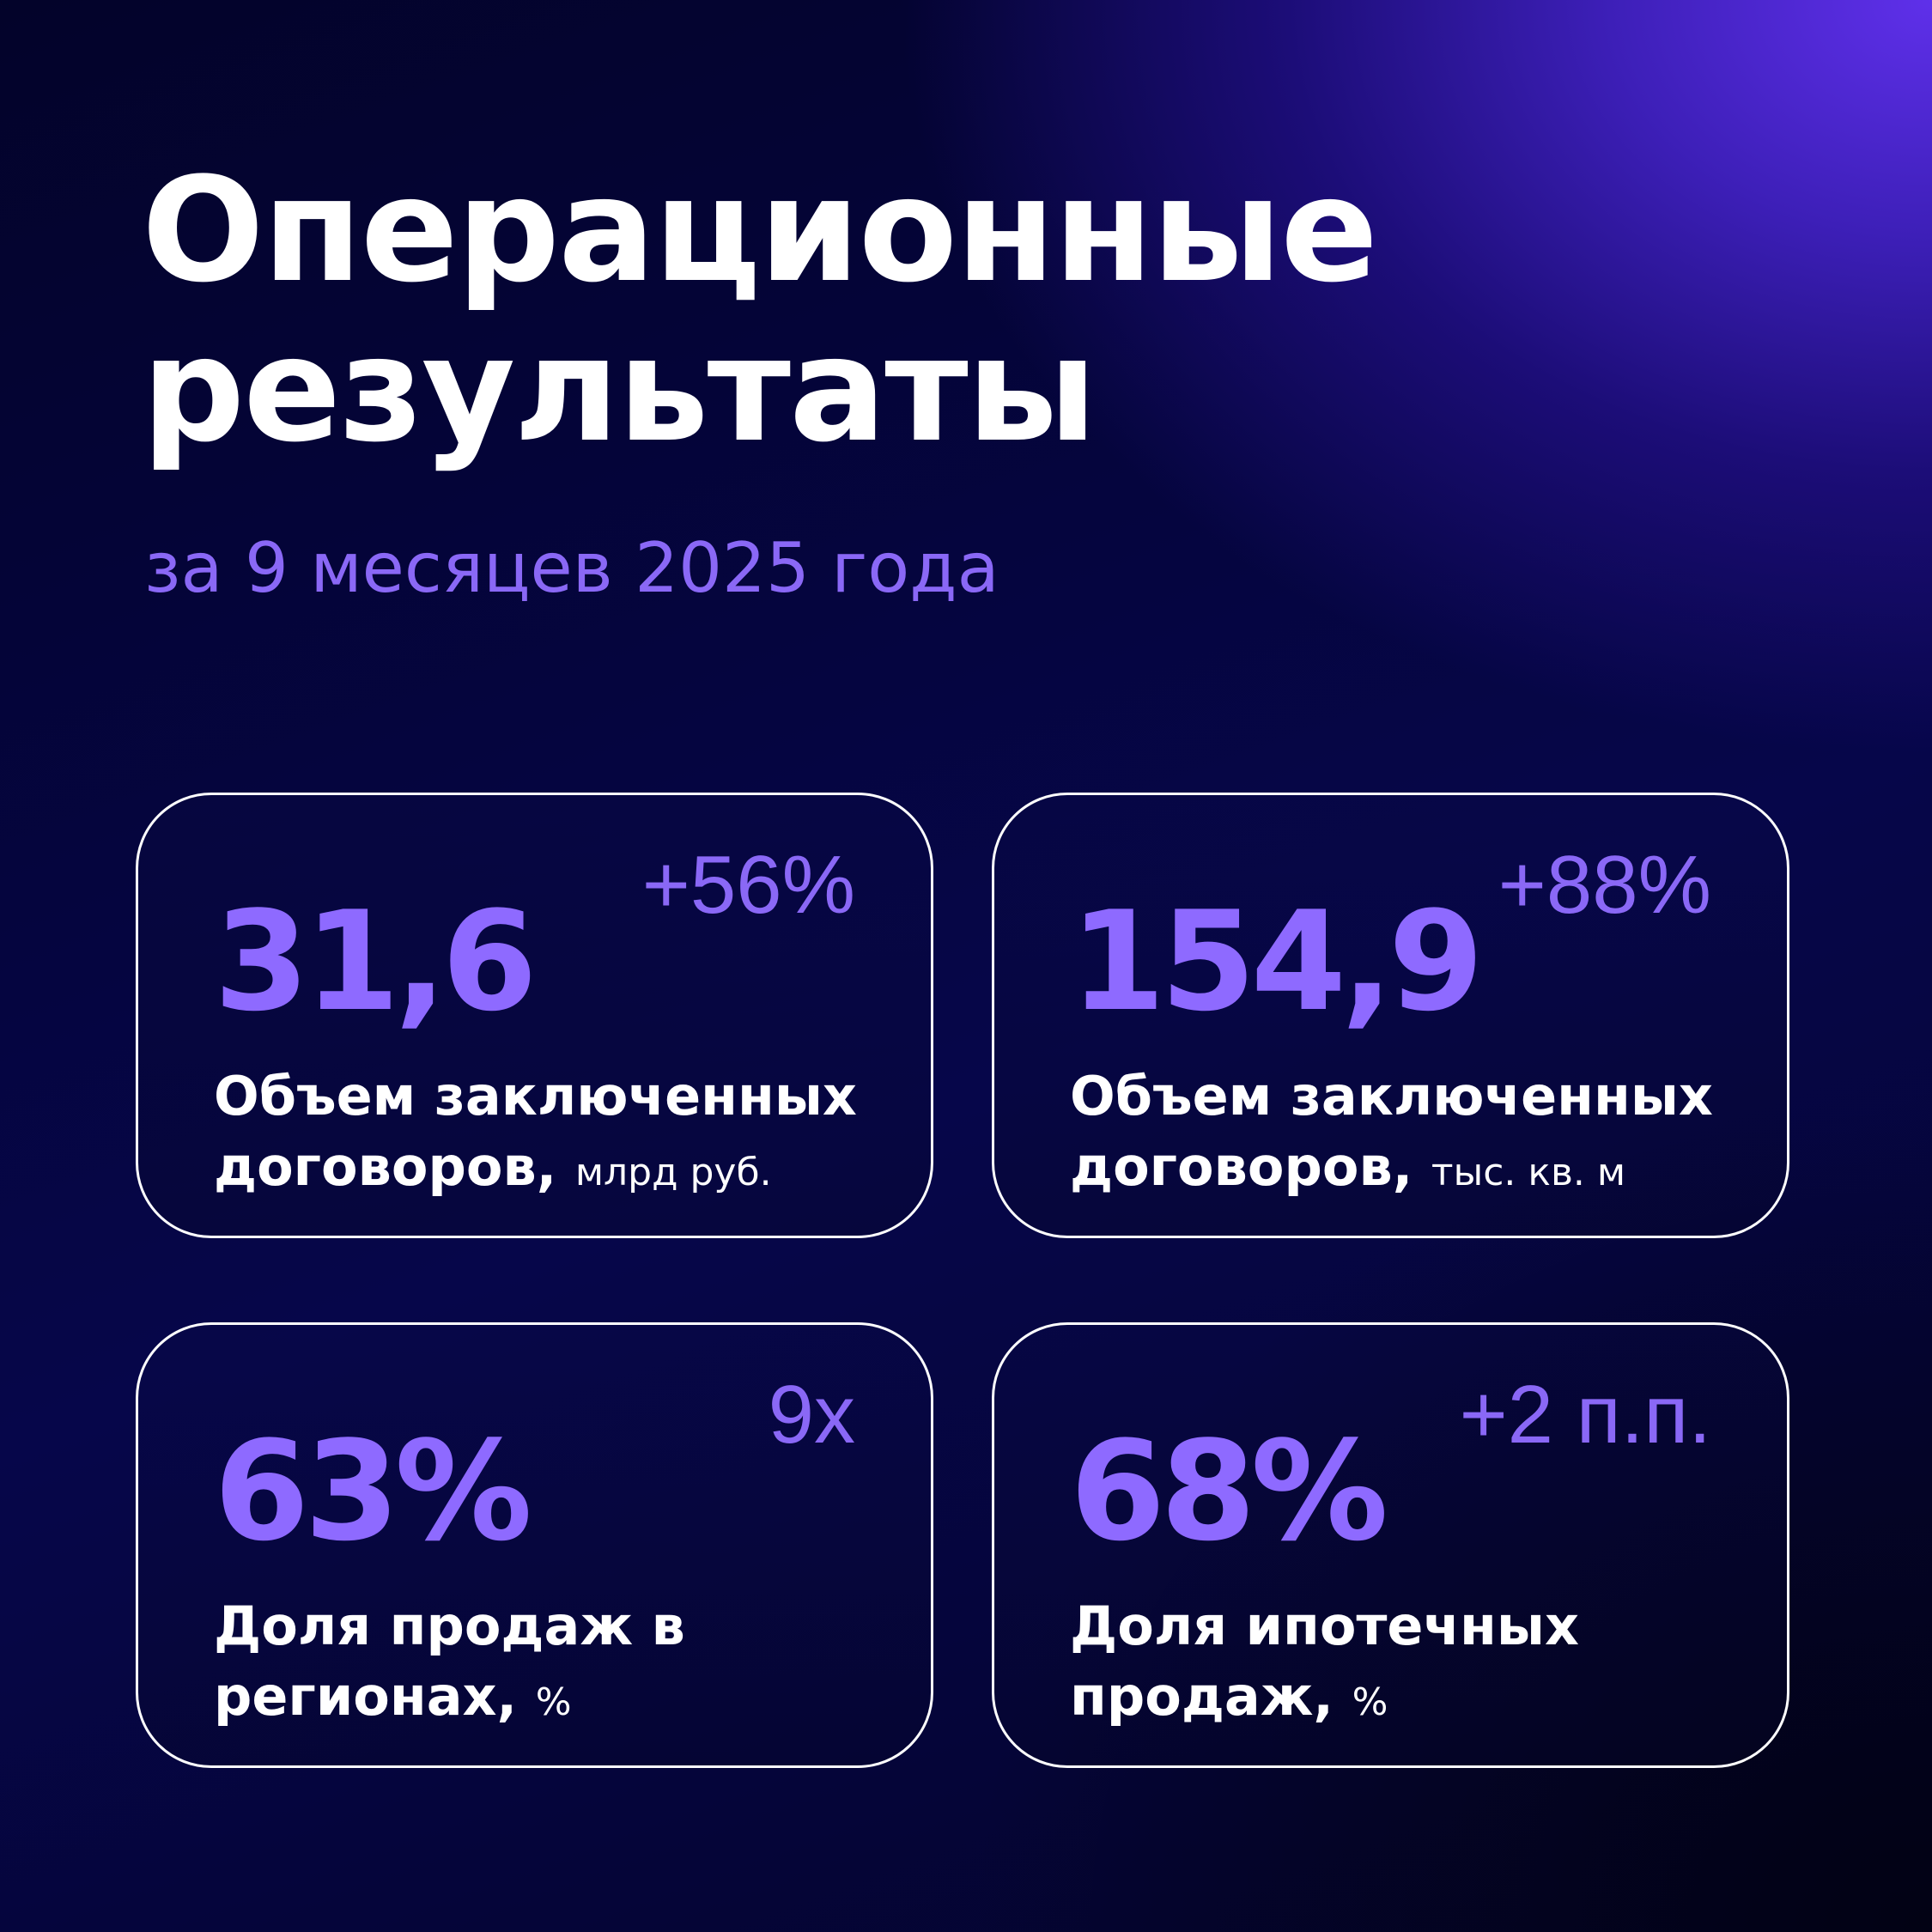 The image size is (1932, 1932). Describe the element at coordinates (748, 885) in the screenshot. I see `metric-delta: +56%` at that location.